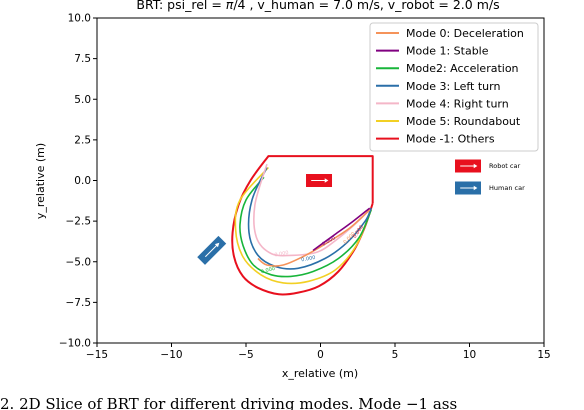  I want to click on robot-car-marker, so click(319, 180).